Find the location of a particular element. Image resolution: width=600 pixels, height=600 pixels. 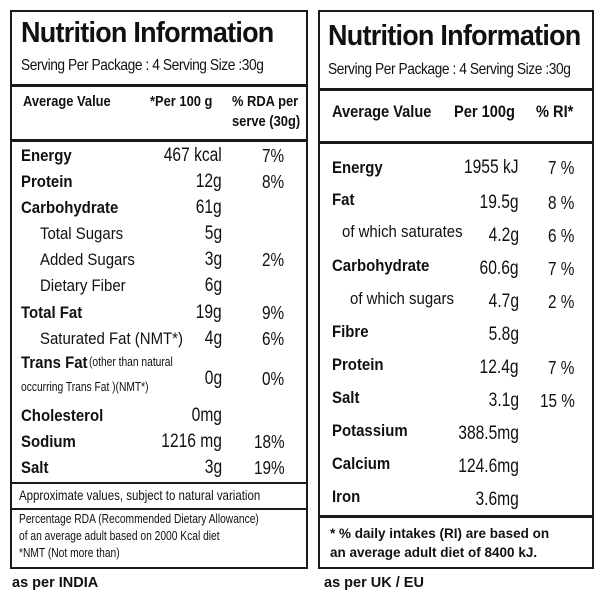

uk-caption: as per UK / EU is located at coordinates (374, 583).